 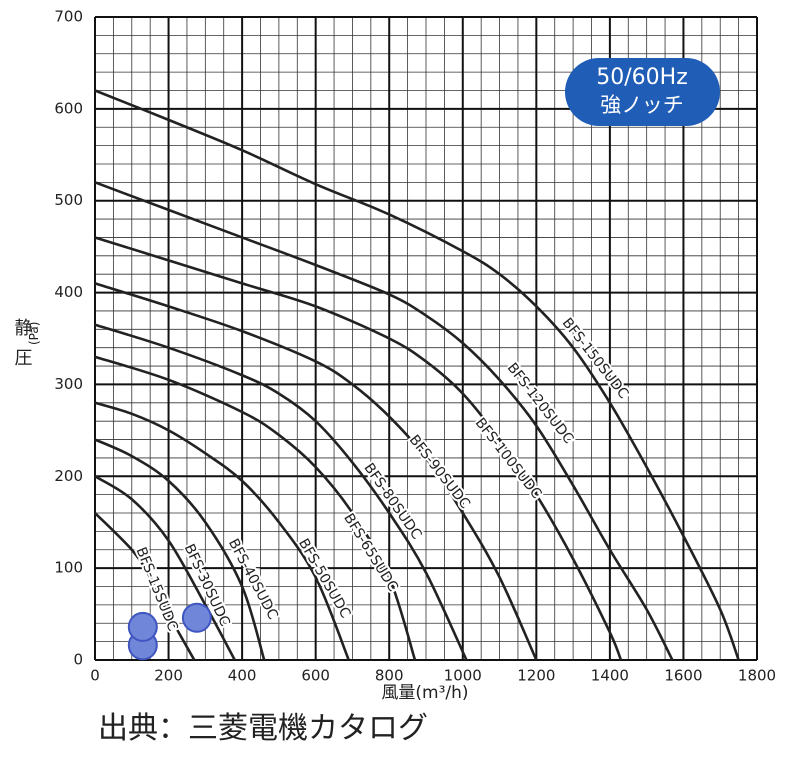 What do you see at coordinates (22, 348) in the screenshot?
I see `y-axis-label: 静圧` at bounding box center [22, 348].